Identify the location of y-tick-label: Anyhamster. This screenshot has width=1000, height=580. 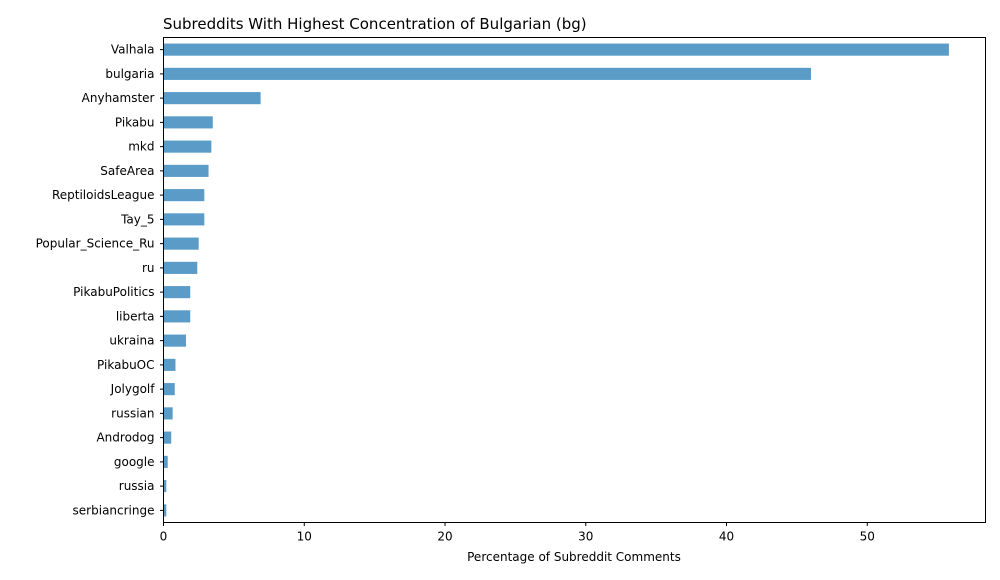
(118, 98).